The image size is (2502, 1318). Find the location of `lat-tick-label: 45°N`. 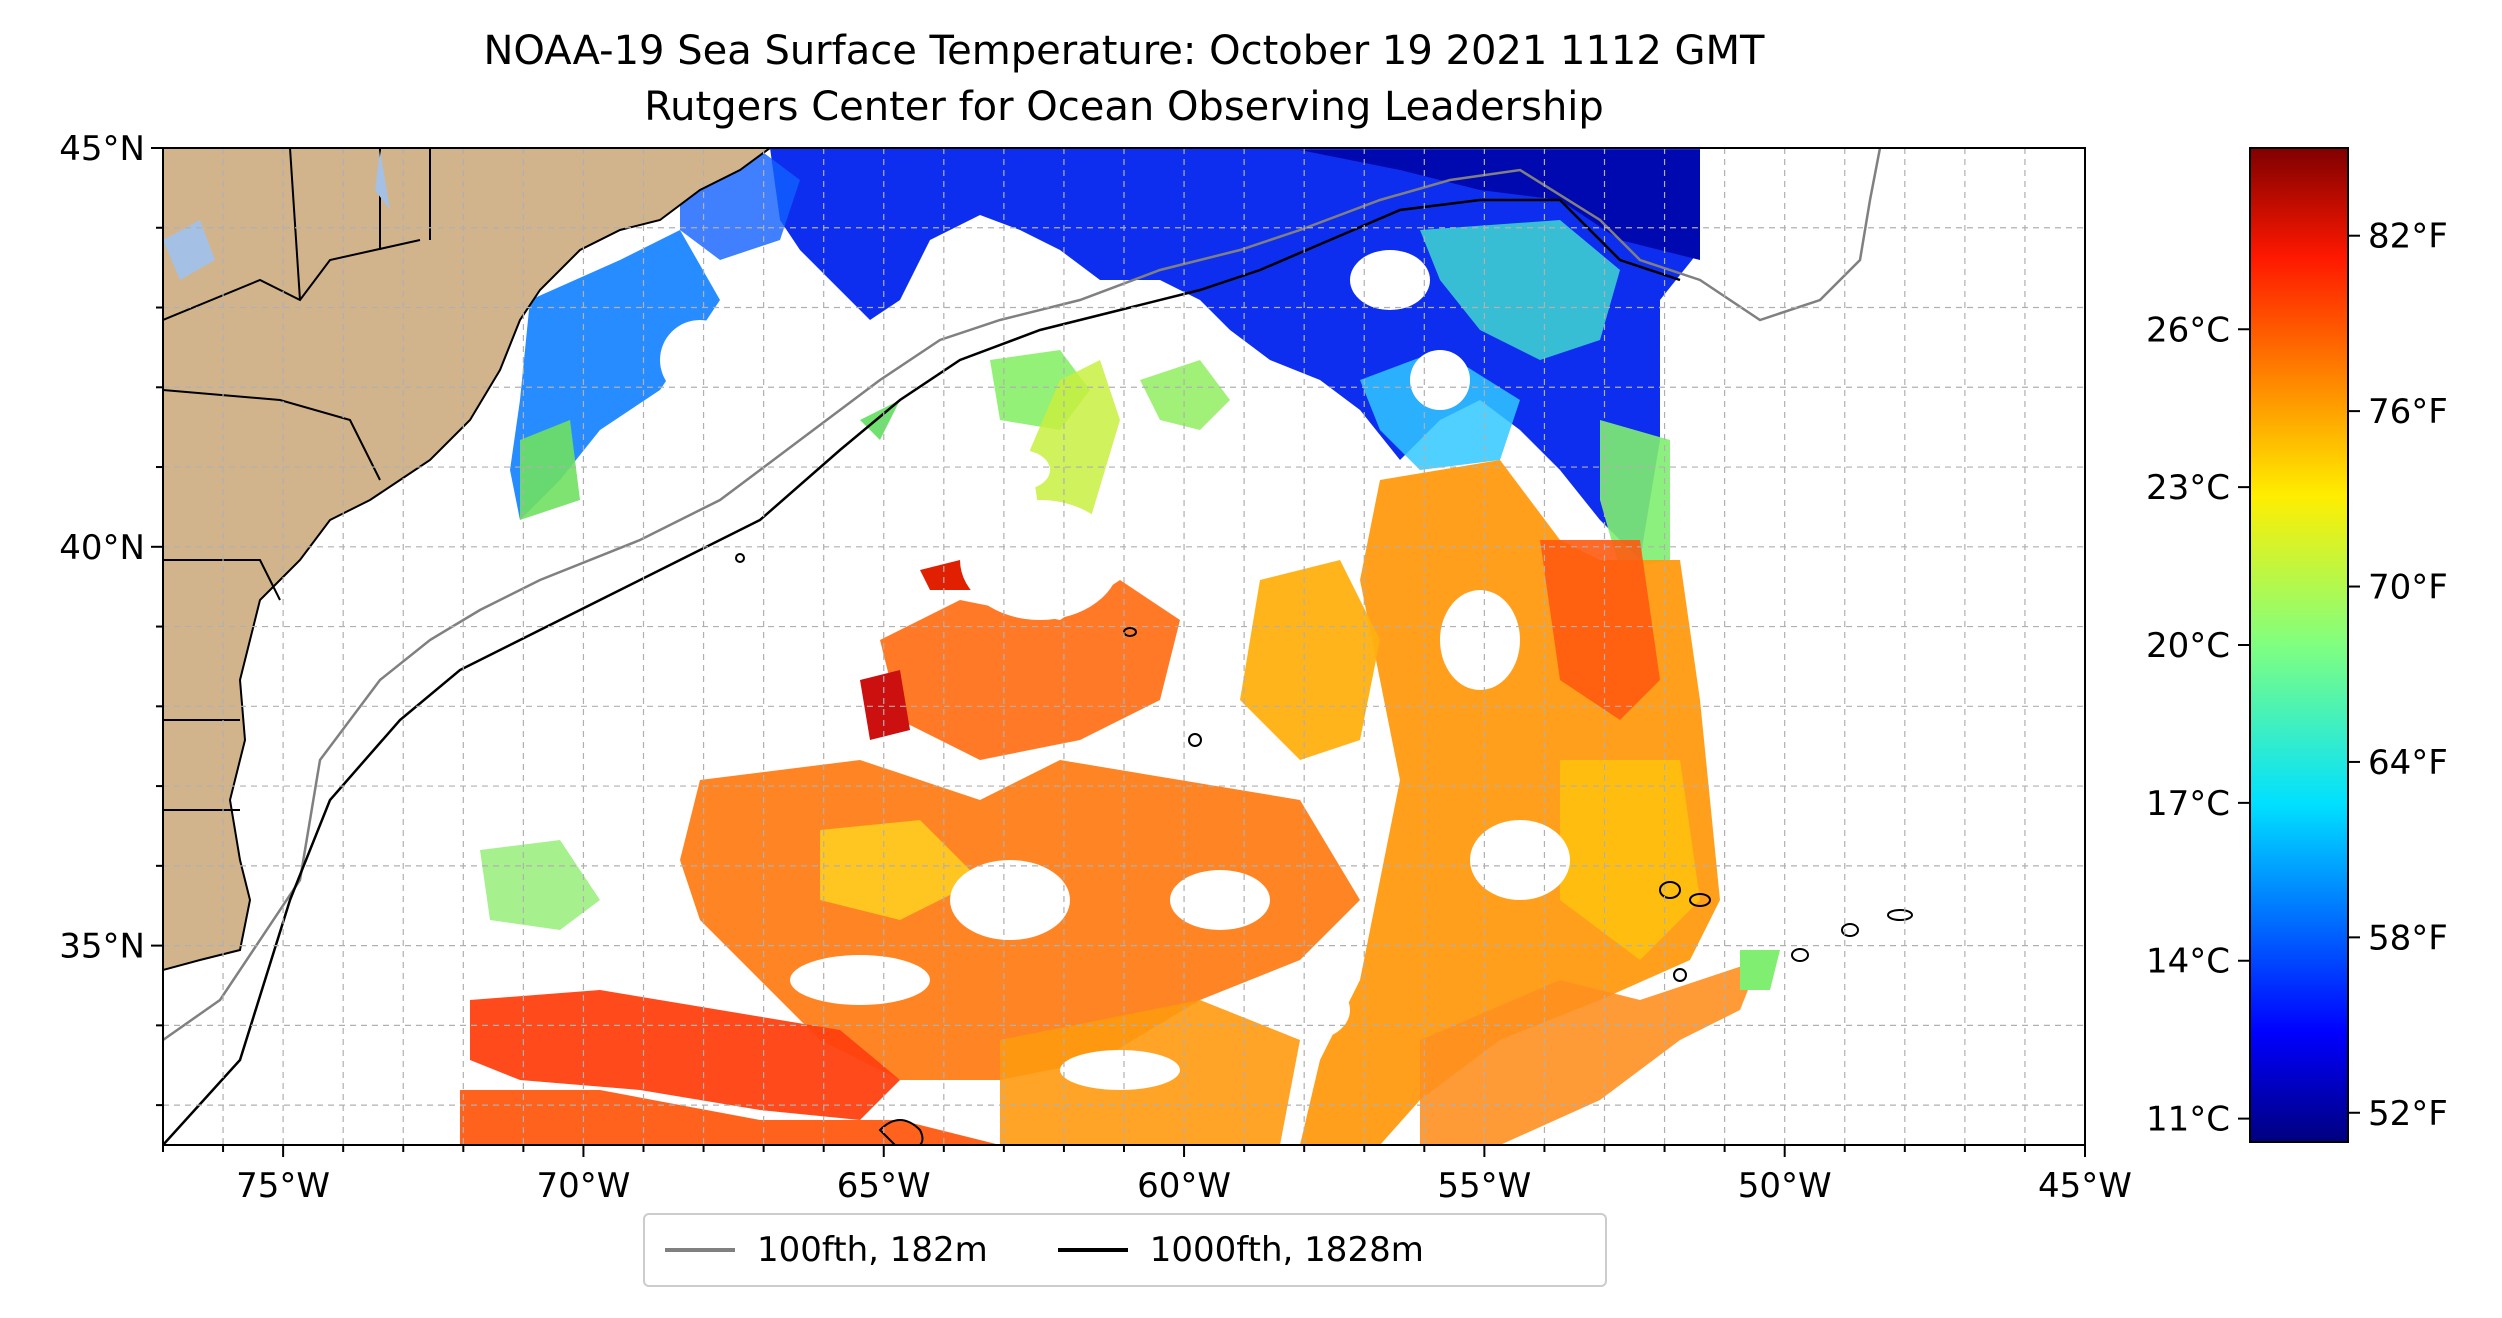

lat-tick-label: 45°N is located at coordinates (102, 149).